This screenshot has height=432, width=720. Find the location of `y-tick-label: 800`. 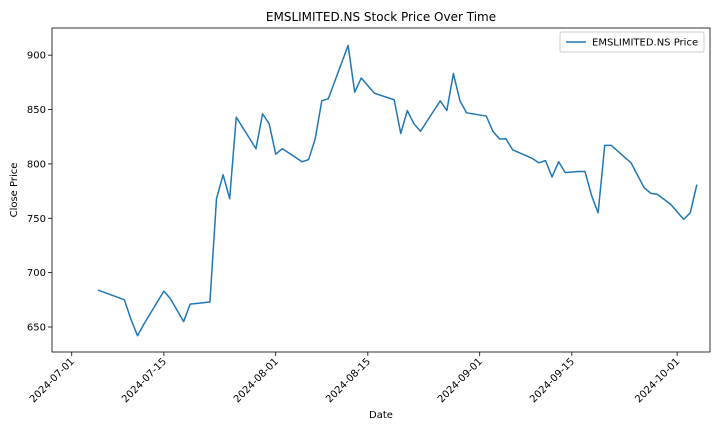

y-tick-label: 800 is located at coordinates (36, 164).